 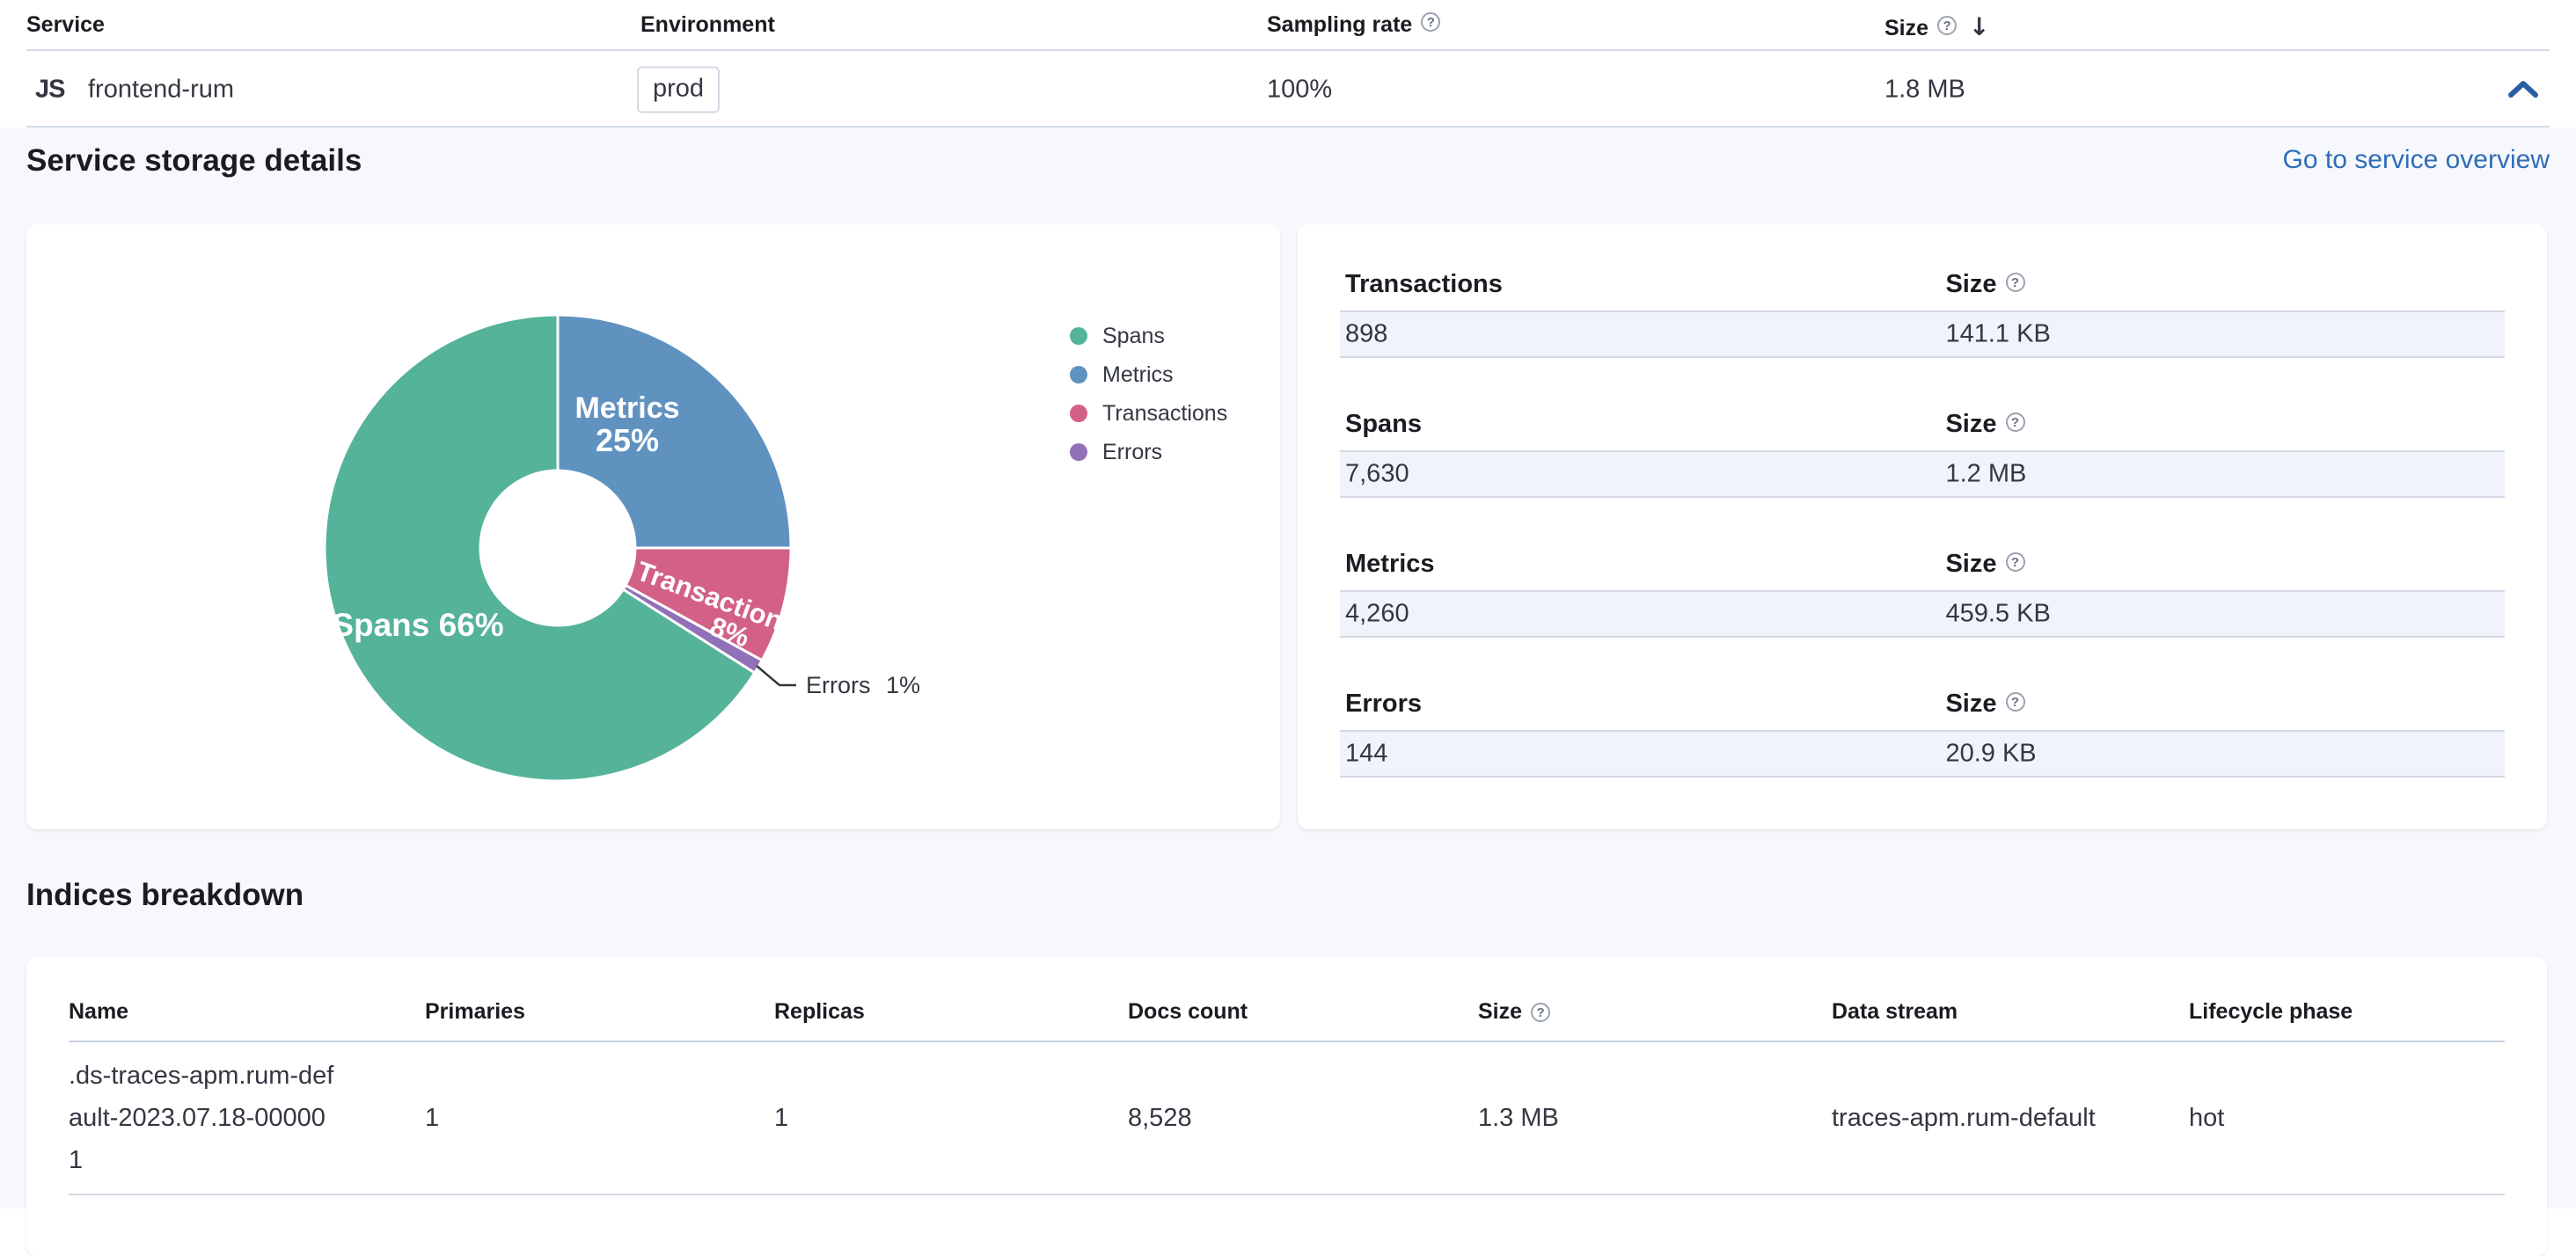 What do you see at coordinates (99, 1011) in the screenshot?
I see `column-header-name: Name` at bounding box center [99, 1011].